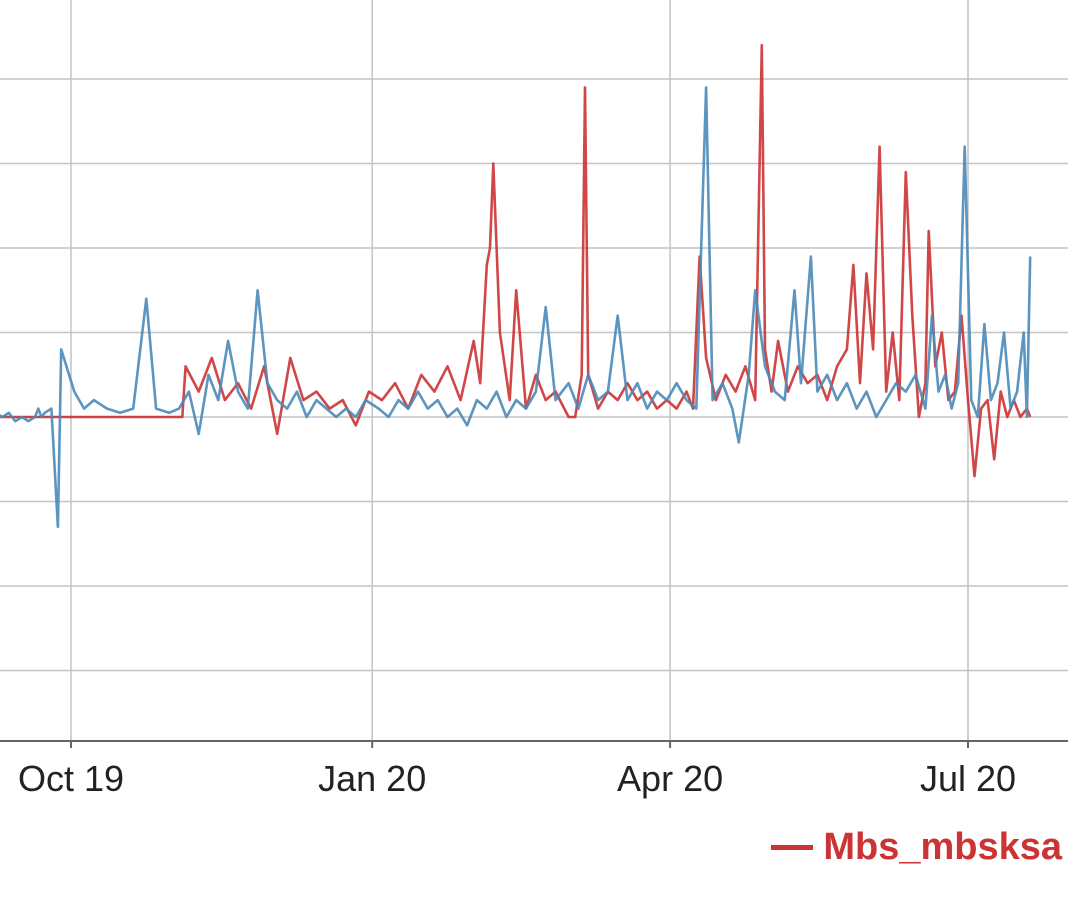 The image size is (1068, 911). What do you see at coordinates (71, 778) in the screenshot?
I see `x-tick-label: Oct 19` at bounding box center [71, 778].